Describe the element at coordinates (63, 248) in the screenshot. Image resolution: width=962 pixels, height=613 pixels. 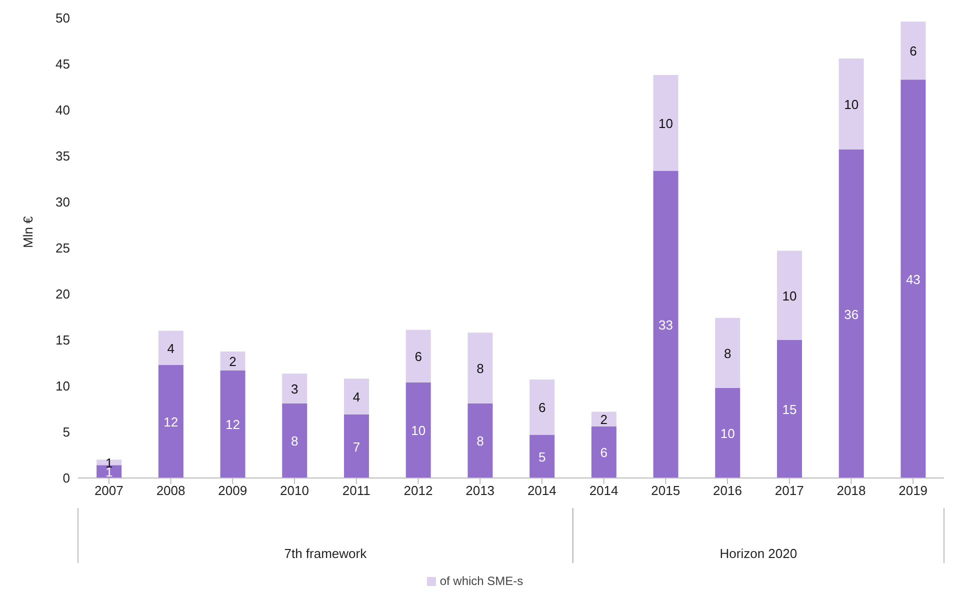
I see `y-tick-label: 25` at that location.